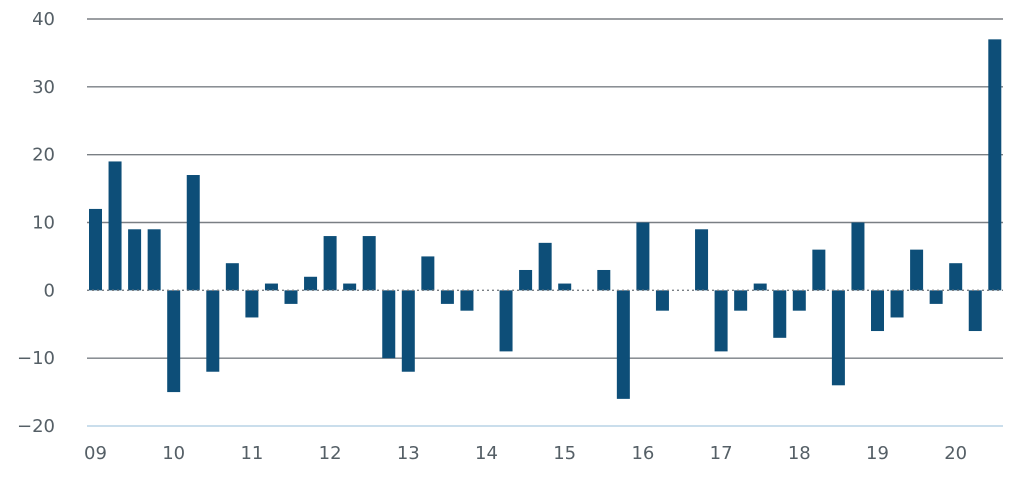  I want to click on y-tick-label: 20, so click(43, 155).